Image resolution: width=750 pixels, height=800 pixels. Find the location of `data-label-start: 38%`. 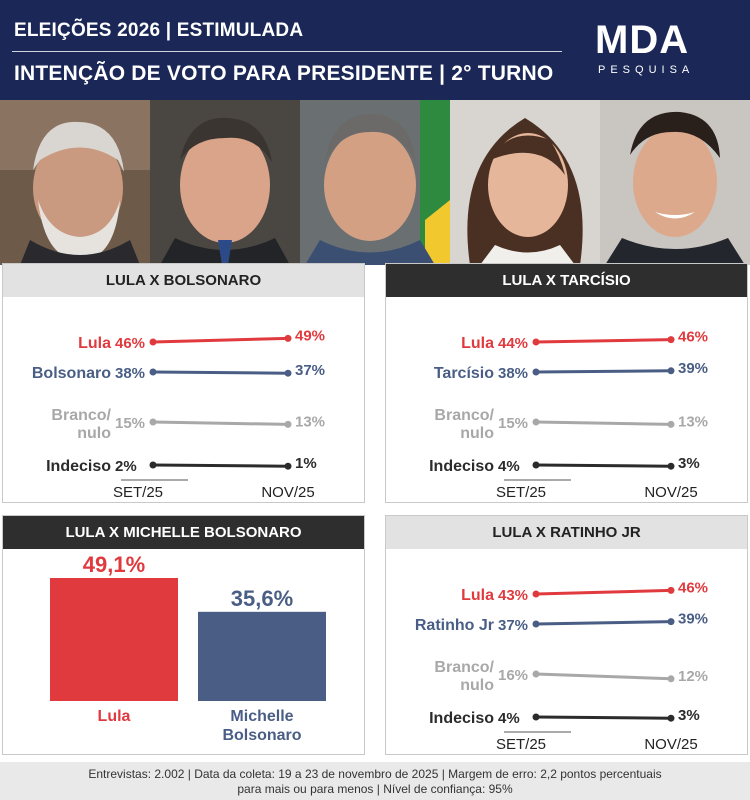

data-label-start: 38% is located at coordinates (130, 373).